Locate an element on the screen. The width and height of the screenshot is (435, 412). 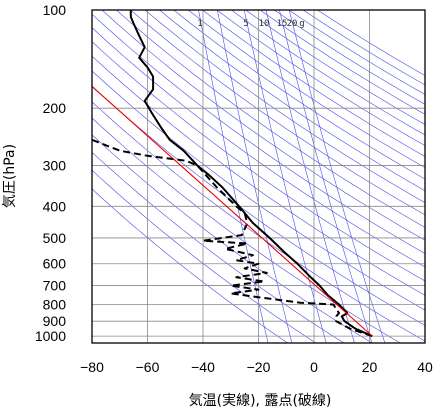
y-tick-label: 800 is located at coordinates (55, 304).